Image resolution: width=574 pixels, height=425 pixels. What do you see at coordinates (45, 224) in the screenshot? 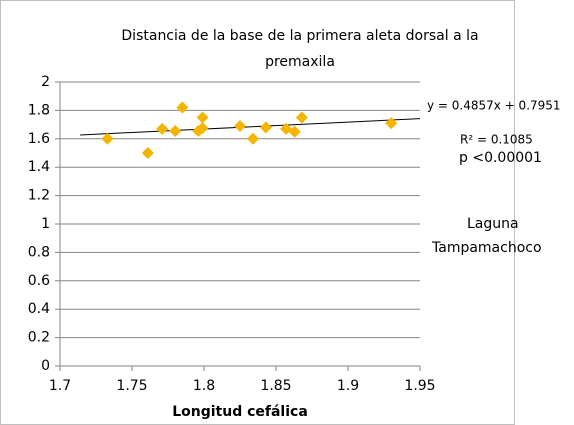
I see `y-tick-label: 1` at bounding box center [45, 224].